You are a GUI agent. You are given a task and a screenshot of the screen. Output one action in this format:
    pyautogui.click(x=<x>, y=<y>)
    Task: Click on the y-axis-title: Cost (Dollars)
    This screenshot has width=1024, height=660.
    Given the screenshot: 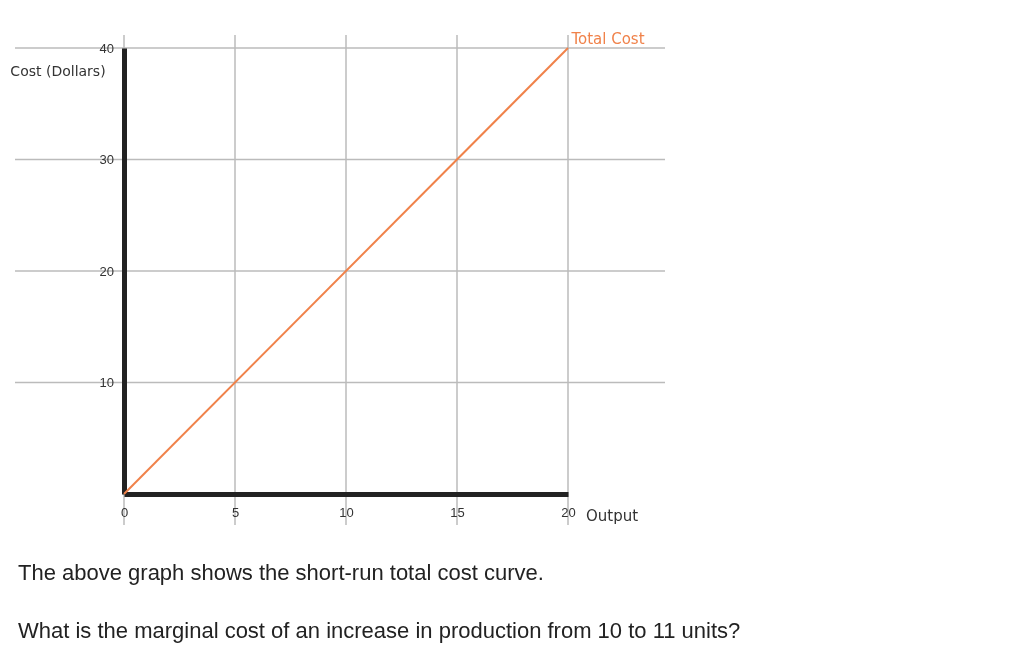 What is the action you would take?
    pyautogui.click(x=58, y=71)
    